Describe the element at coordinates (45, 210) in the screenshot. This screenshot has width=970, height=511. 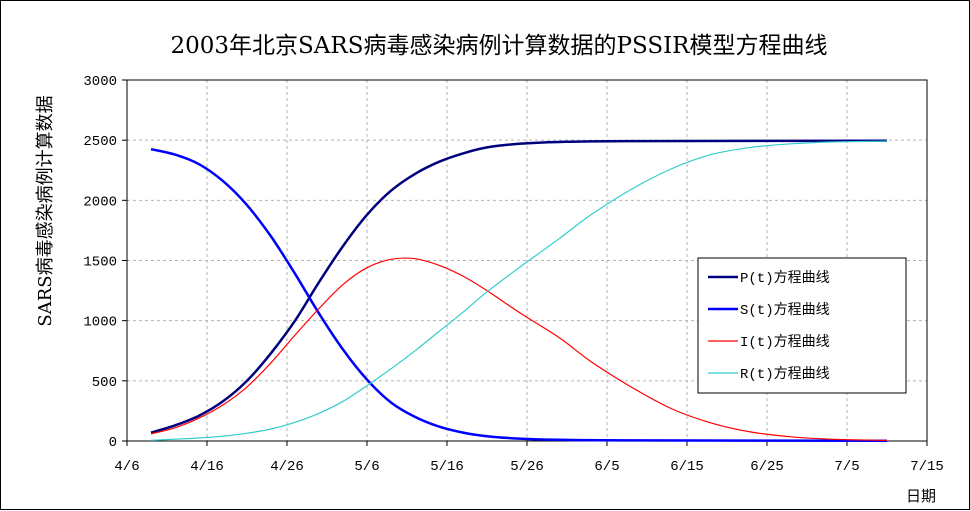
I see `y-axis-label: SARS病毒感染病例计算数据` at that location.